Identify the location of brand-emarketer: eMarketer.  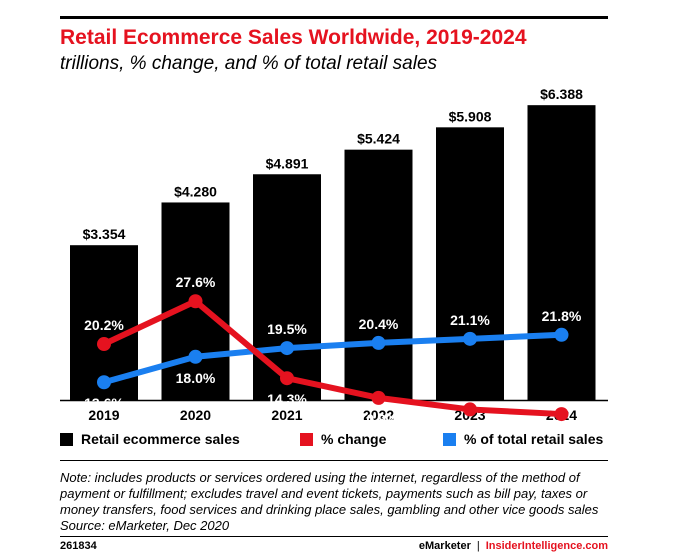
(444, 546).